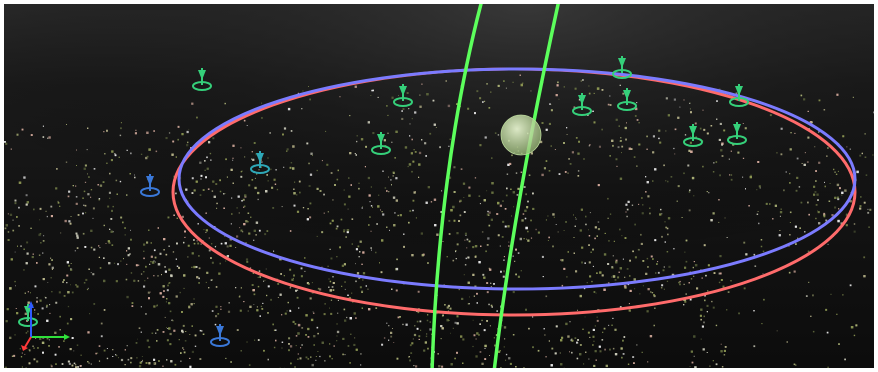 The height and width of the screenshot is (372, 878). Describe the element at coordinates (521, 135) in the screenshot. I see `pivot-sphere` at that location.